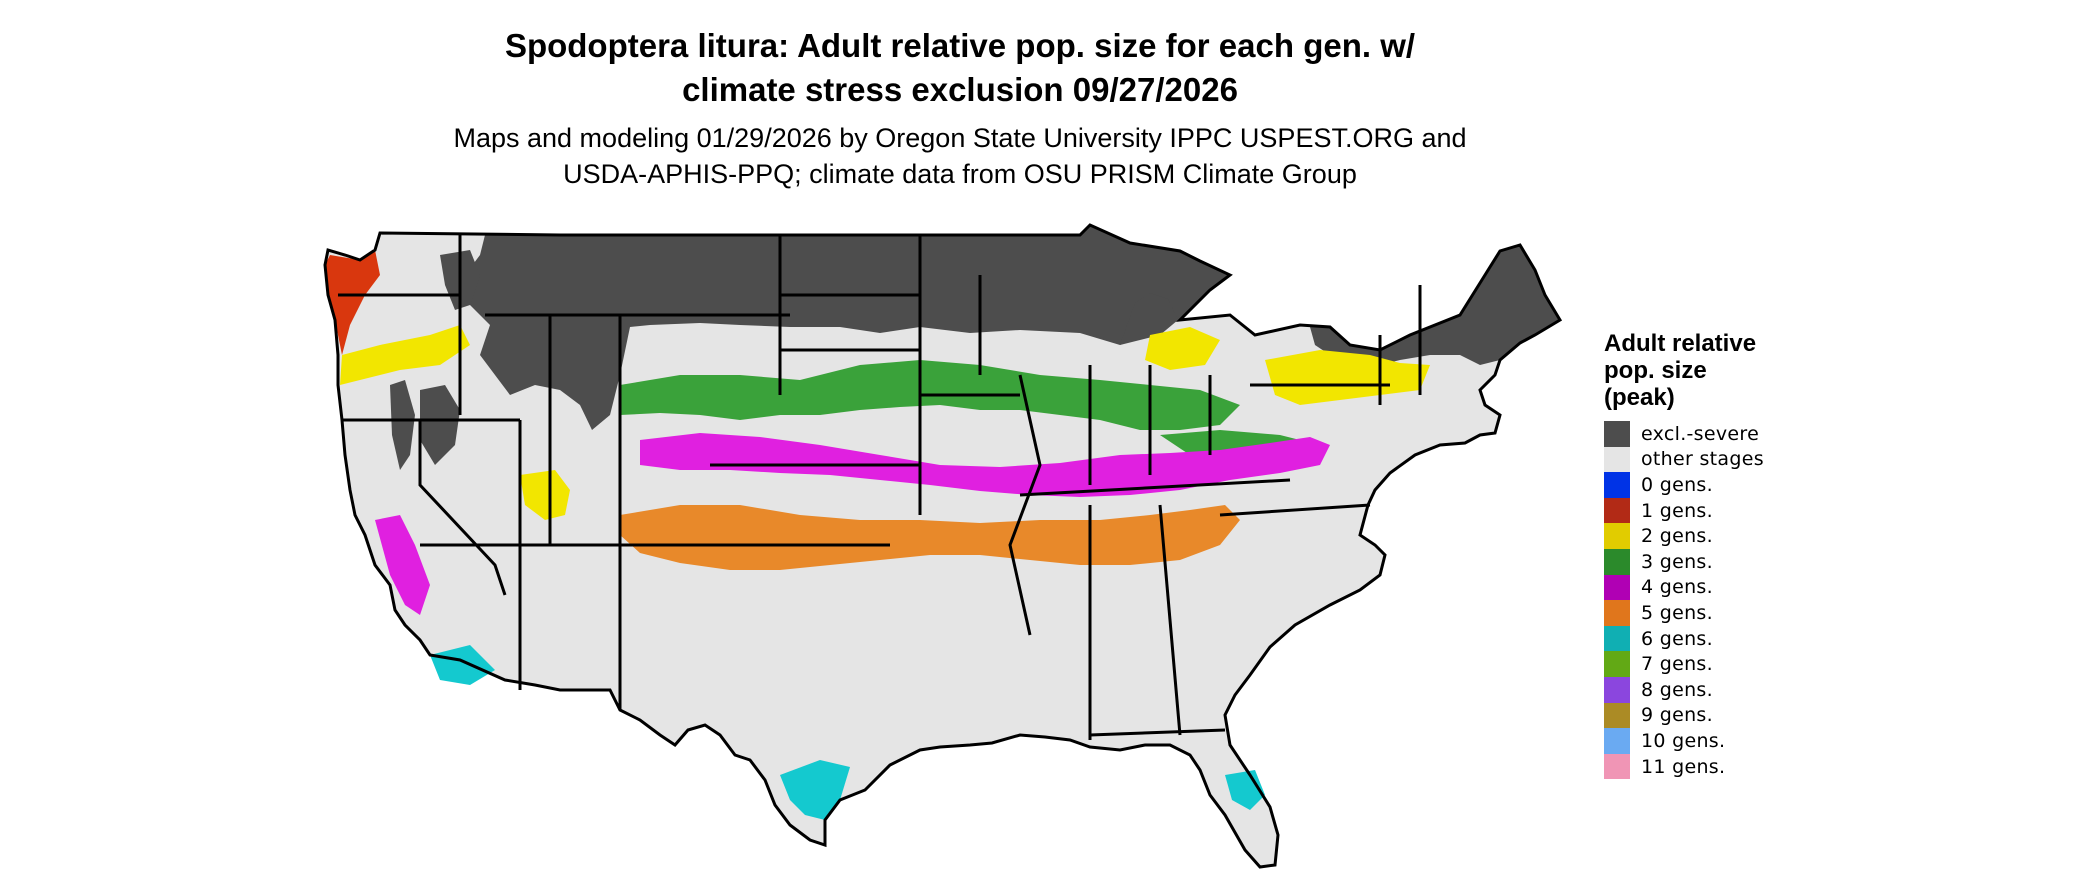  Describe the element at coordinates (1680, 343) in the screenshot. I see `legend-title-line-1: Adult relative` at that location.